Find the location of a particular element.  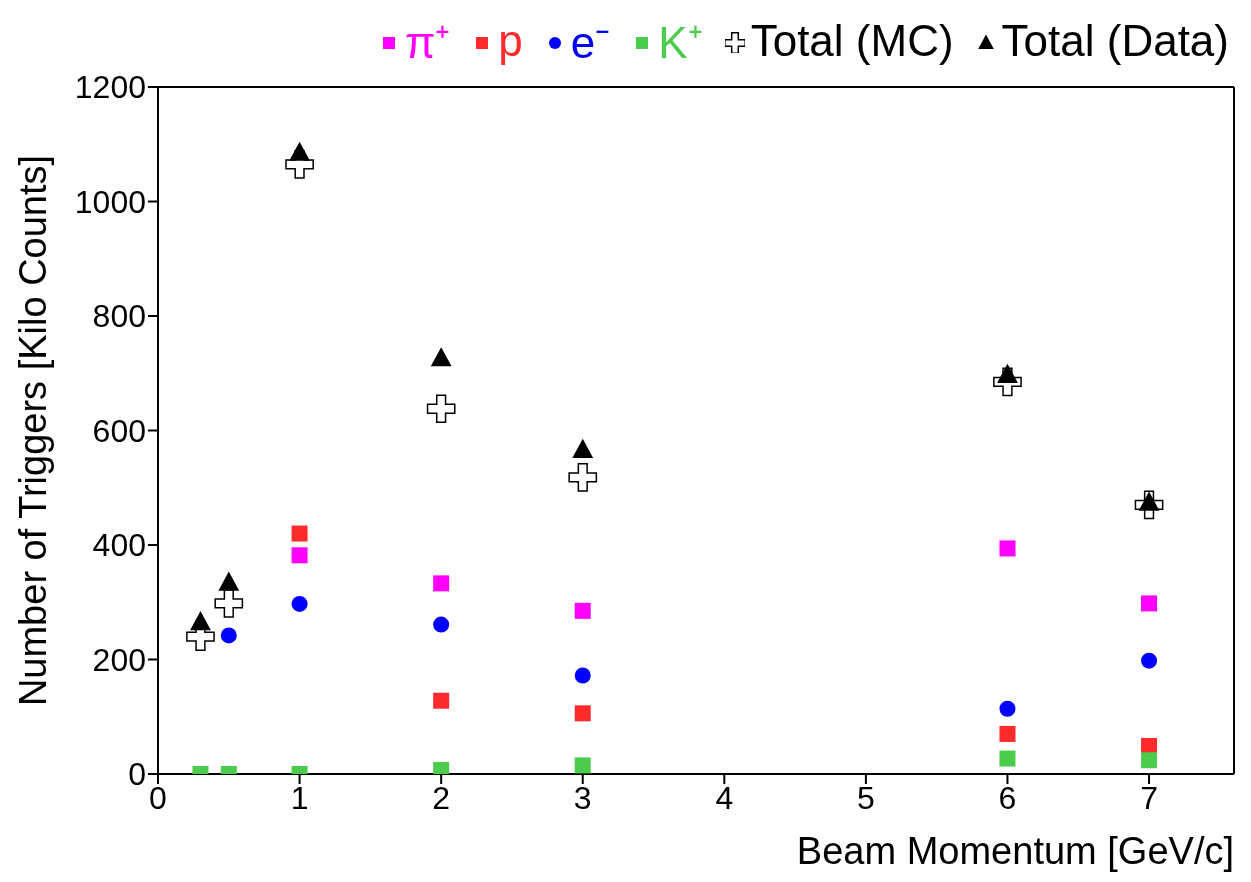

legend-label: e⁻ is located at coordinates (590, 43).